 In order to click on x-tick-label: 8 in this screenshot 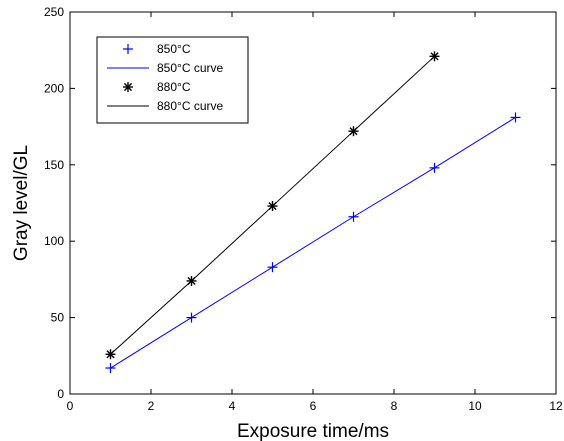, I will do `click(394, 406)`.